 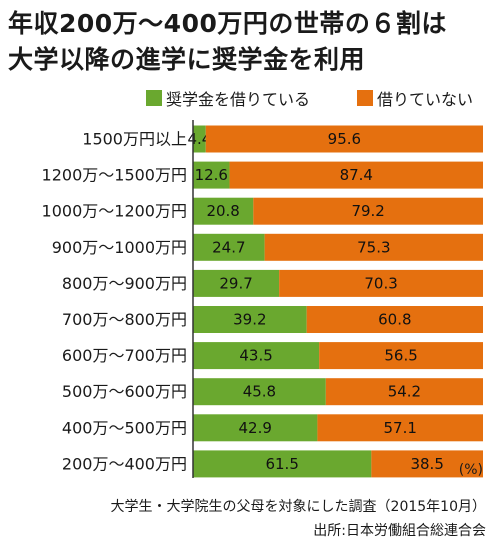 I want to click on value-label-borrowing: 12.6, so click(x=211, y=175).